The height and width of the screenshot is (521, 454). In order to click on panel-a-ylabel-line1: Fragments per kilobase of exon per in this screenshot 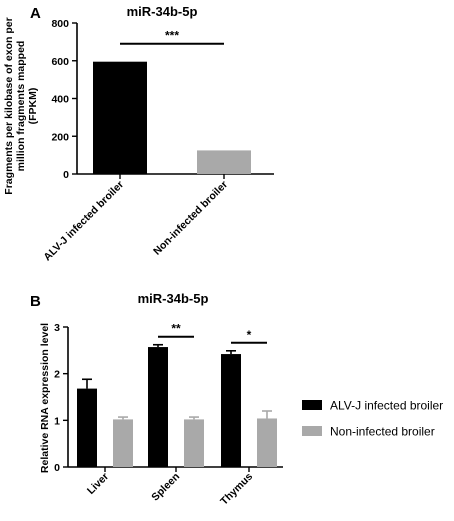, I will do `click(9, 105)`.